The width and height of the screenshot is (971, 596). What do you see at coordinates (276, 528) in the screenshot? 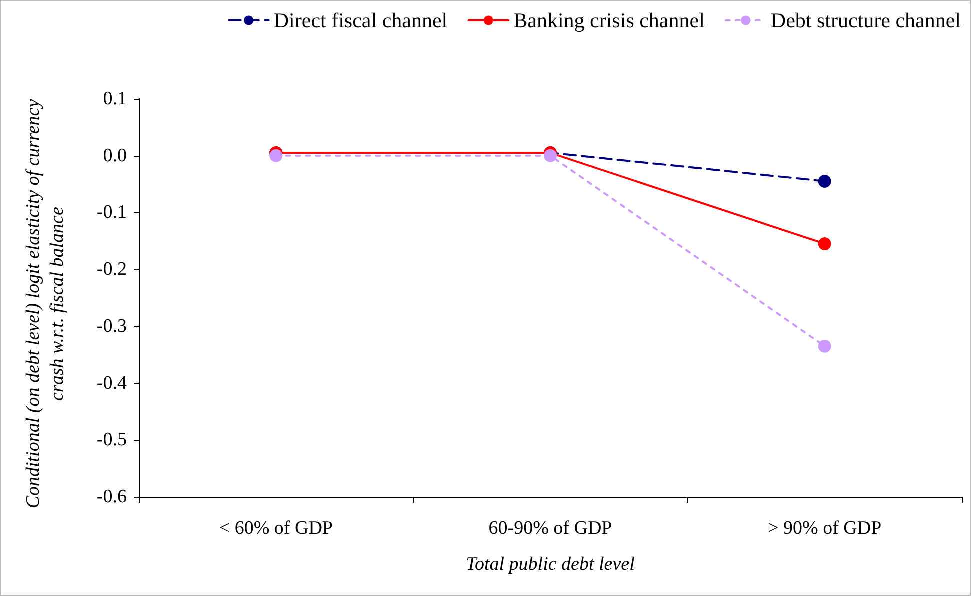
I see `x-tick-label: < 60% of GDP` at bounding box center [276, 528].